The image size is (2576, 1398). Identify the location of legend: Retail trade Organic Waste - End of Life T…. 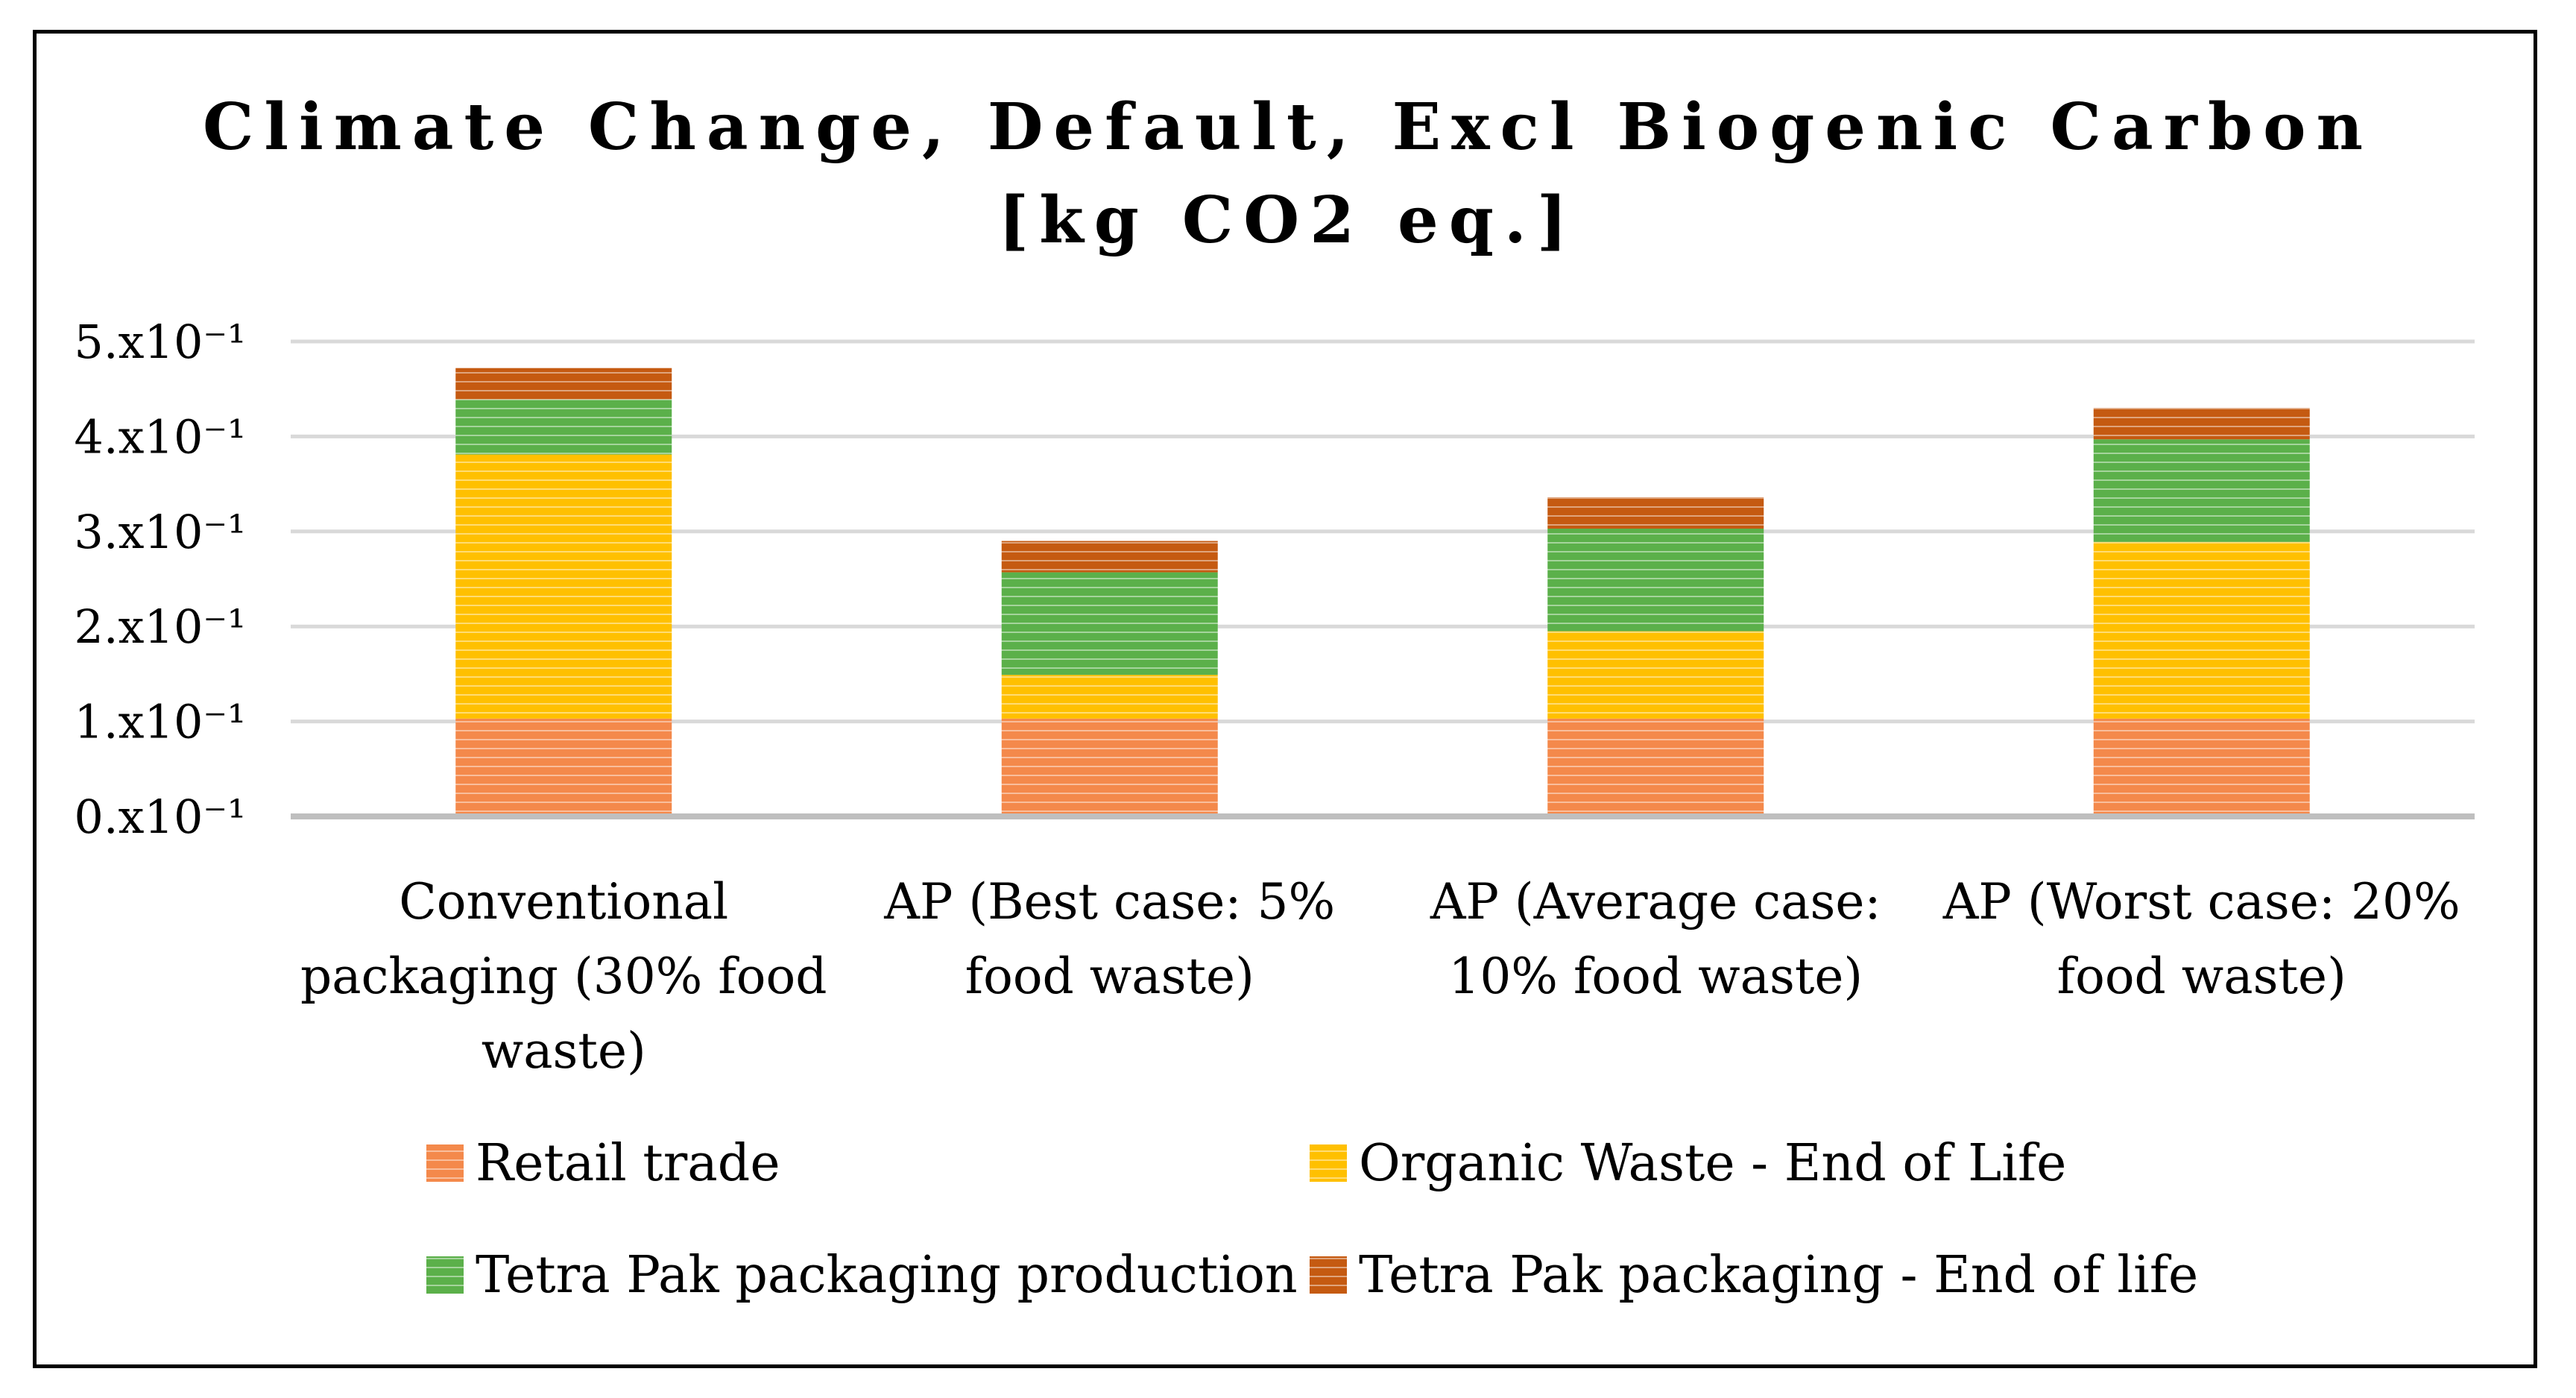
(1312, 1219).